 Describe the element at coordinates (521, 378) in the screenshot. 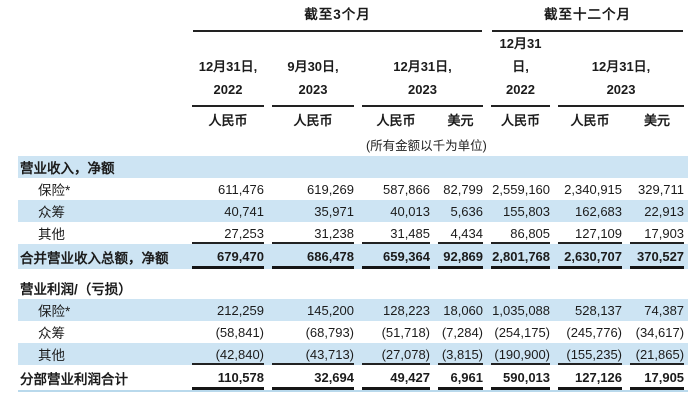

I see `value-cell: 590,013` at that location.